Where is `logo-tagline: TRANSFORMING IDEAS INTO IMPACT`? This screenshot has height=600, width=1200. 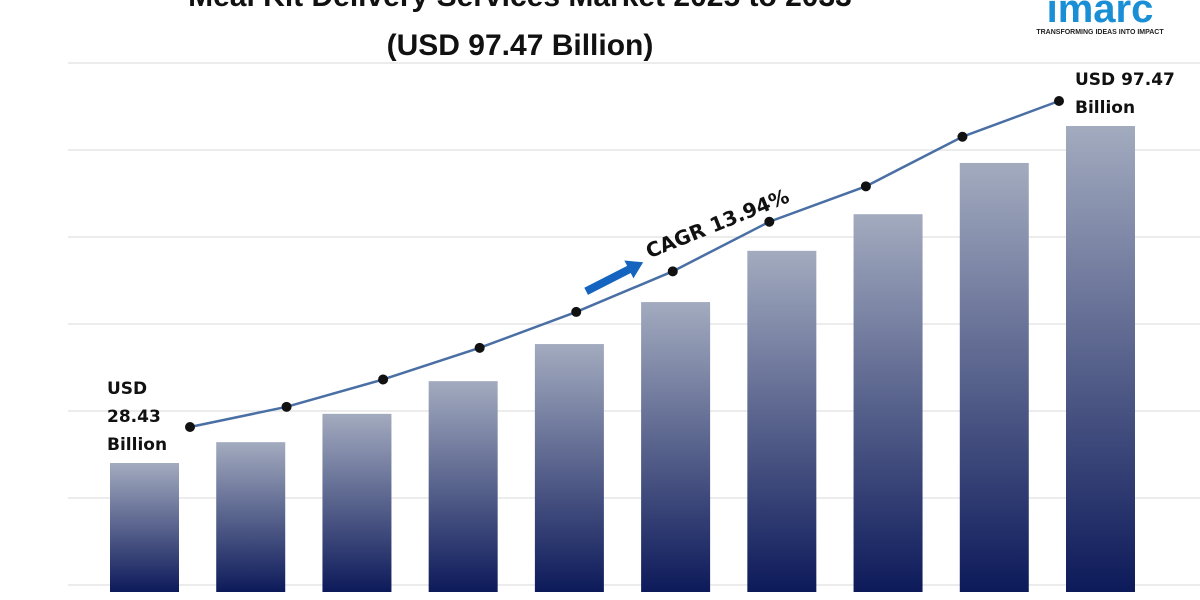
logo-tagline: TRANSFORMING IDEAS INTO IMPACT is located at coordinates (1100, 32).